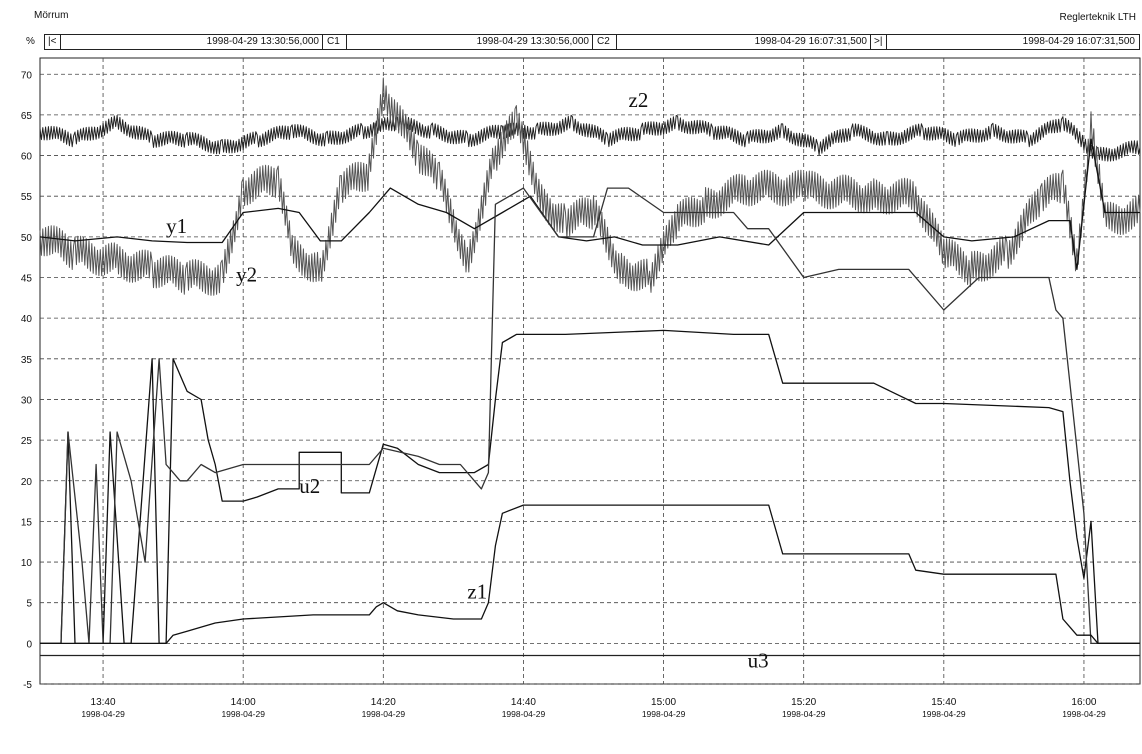 This screenshot has height=754, width=1142. I want to click on cursor-c1-time-field: 1998-04-29 13:30:56,000, so click(470, 42).